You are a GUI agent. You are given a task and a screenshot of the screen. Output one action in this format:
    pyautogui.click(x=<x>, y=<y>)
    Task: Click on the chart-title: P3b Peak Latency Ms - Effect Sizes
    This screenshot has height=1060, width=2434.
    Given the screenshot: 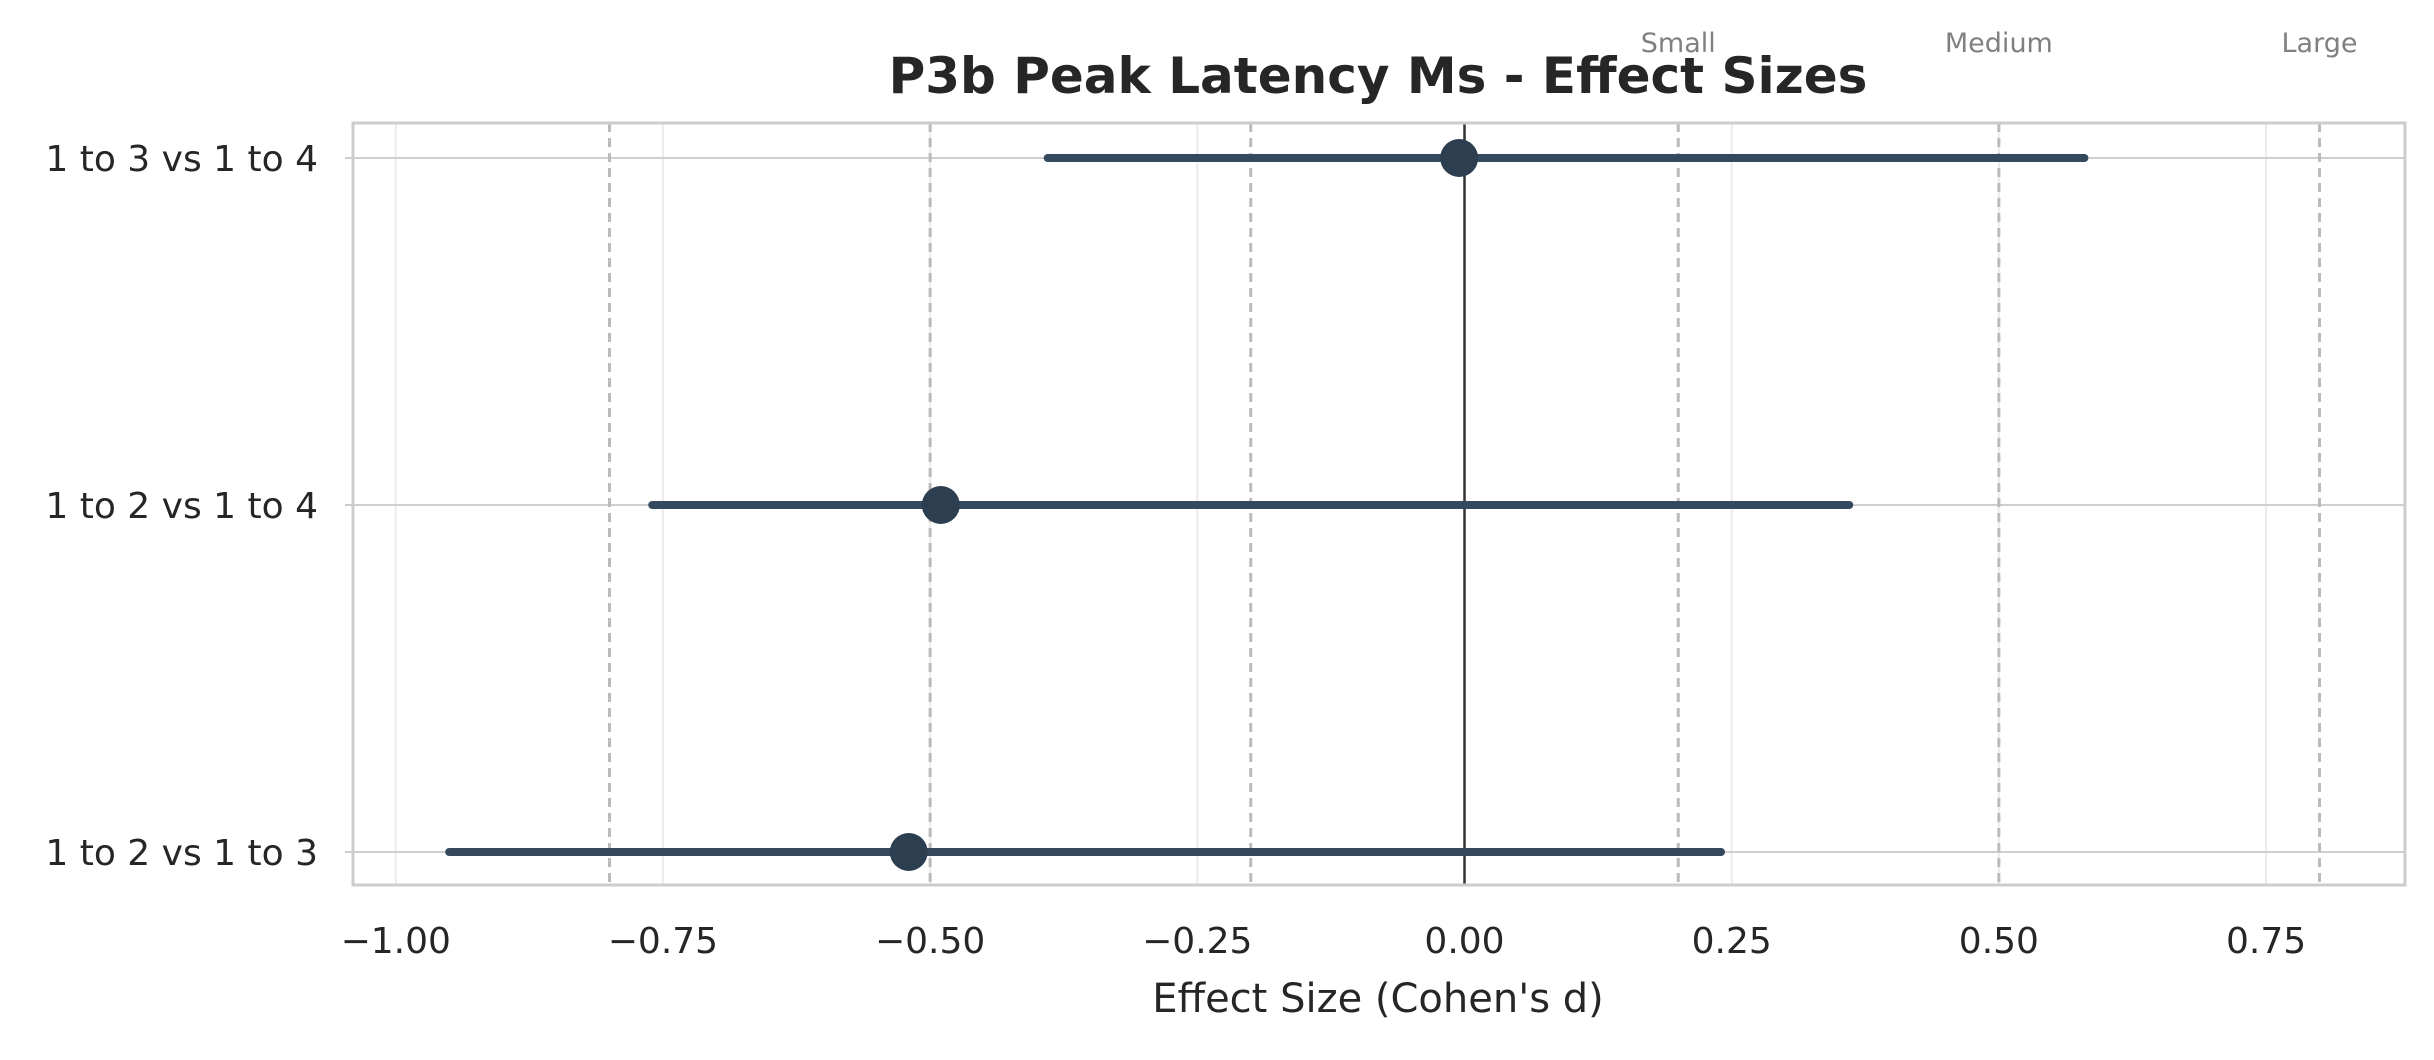 What is the action you would take?
    pyautogui.click(x=1378, y=76)
    